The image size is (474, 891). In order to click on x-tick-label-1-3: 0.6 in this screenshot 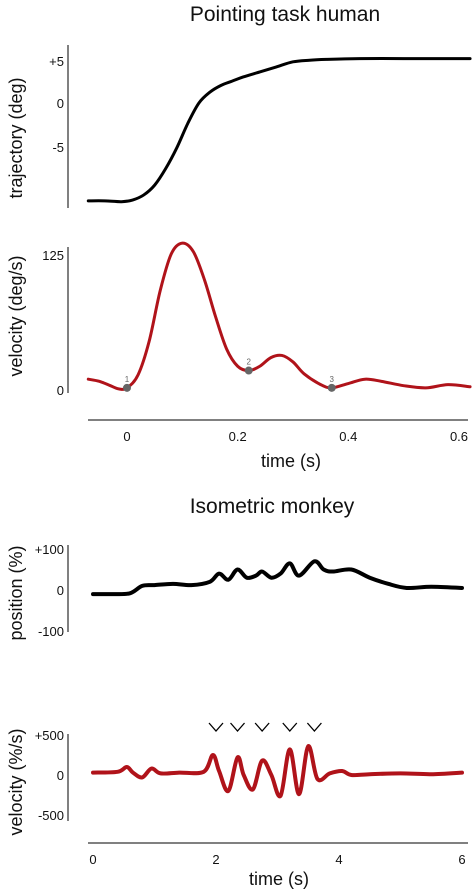, I will do `click(459, 436)`.